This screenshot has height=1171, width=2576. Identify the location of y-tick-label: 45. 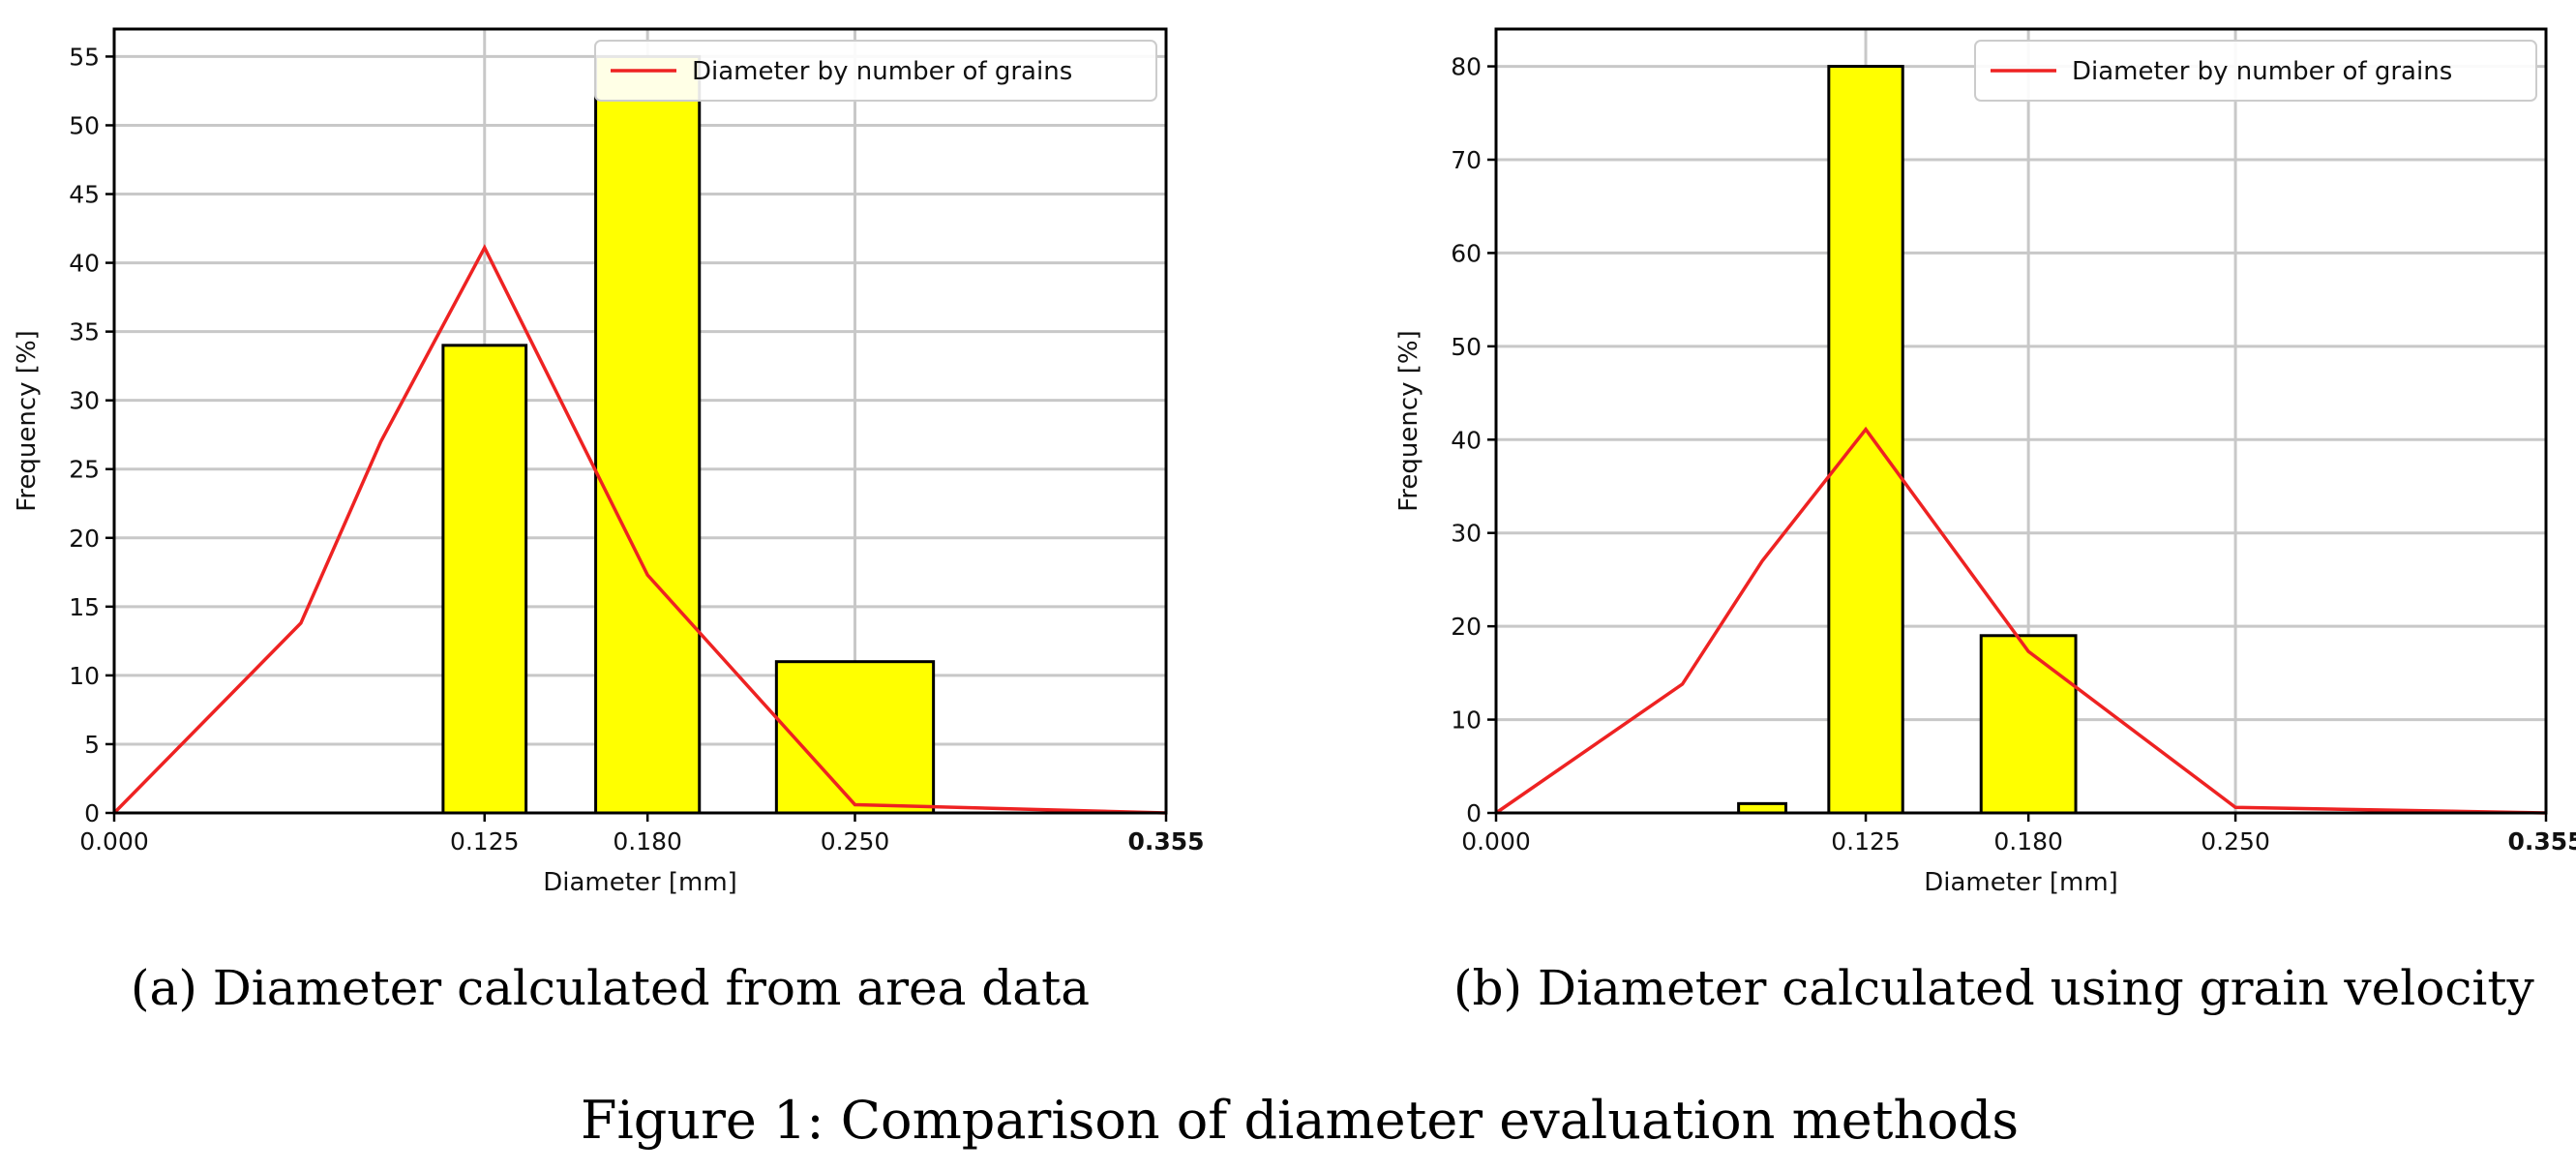
(84, 195).